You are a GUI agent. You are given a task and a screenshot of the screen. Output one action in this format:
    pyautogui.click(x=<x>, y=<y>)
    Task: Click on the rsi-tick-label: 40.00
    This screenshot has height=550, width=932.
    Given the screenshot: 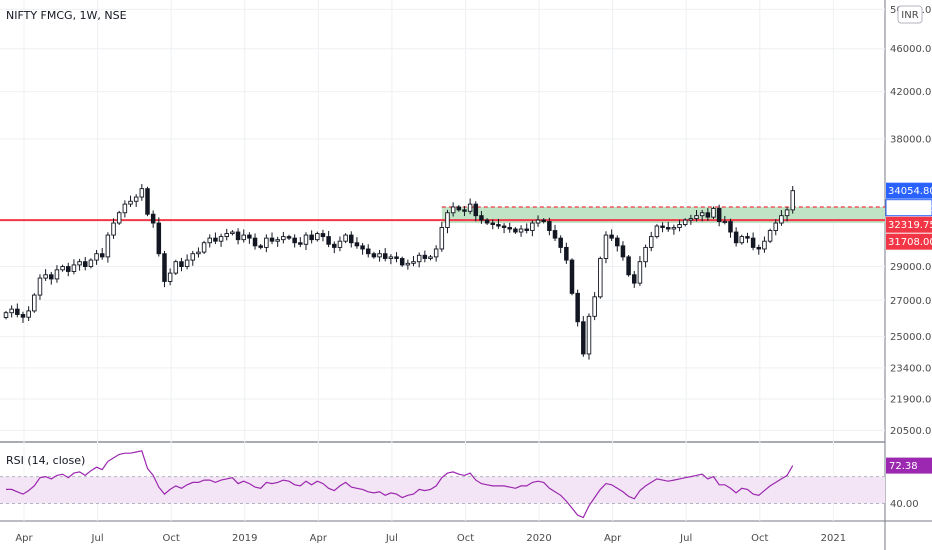 What is the action you would take?
    pyautogui.click(x=904, y=504)
    